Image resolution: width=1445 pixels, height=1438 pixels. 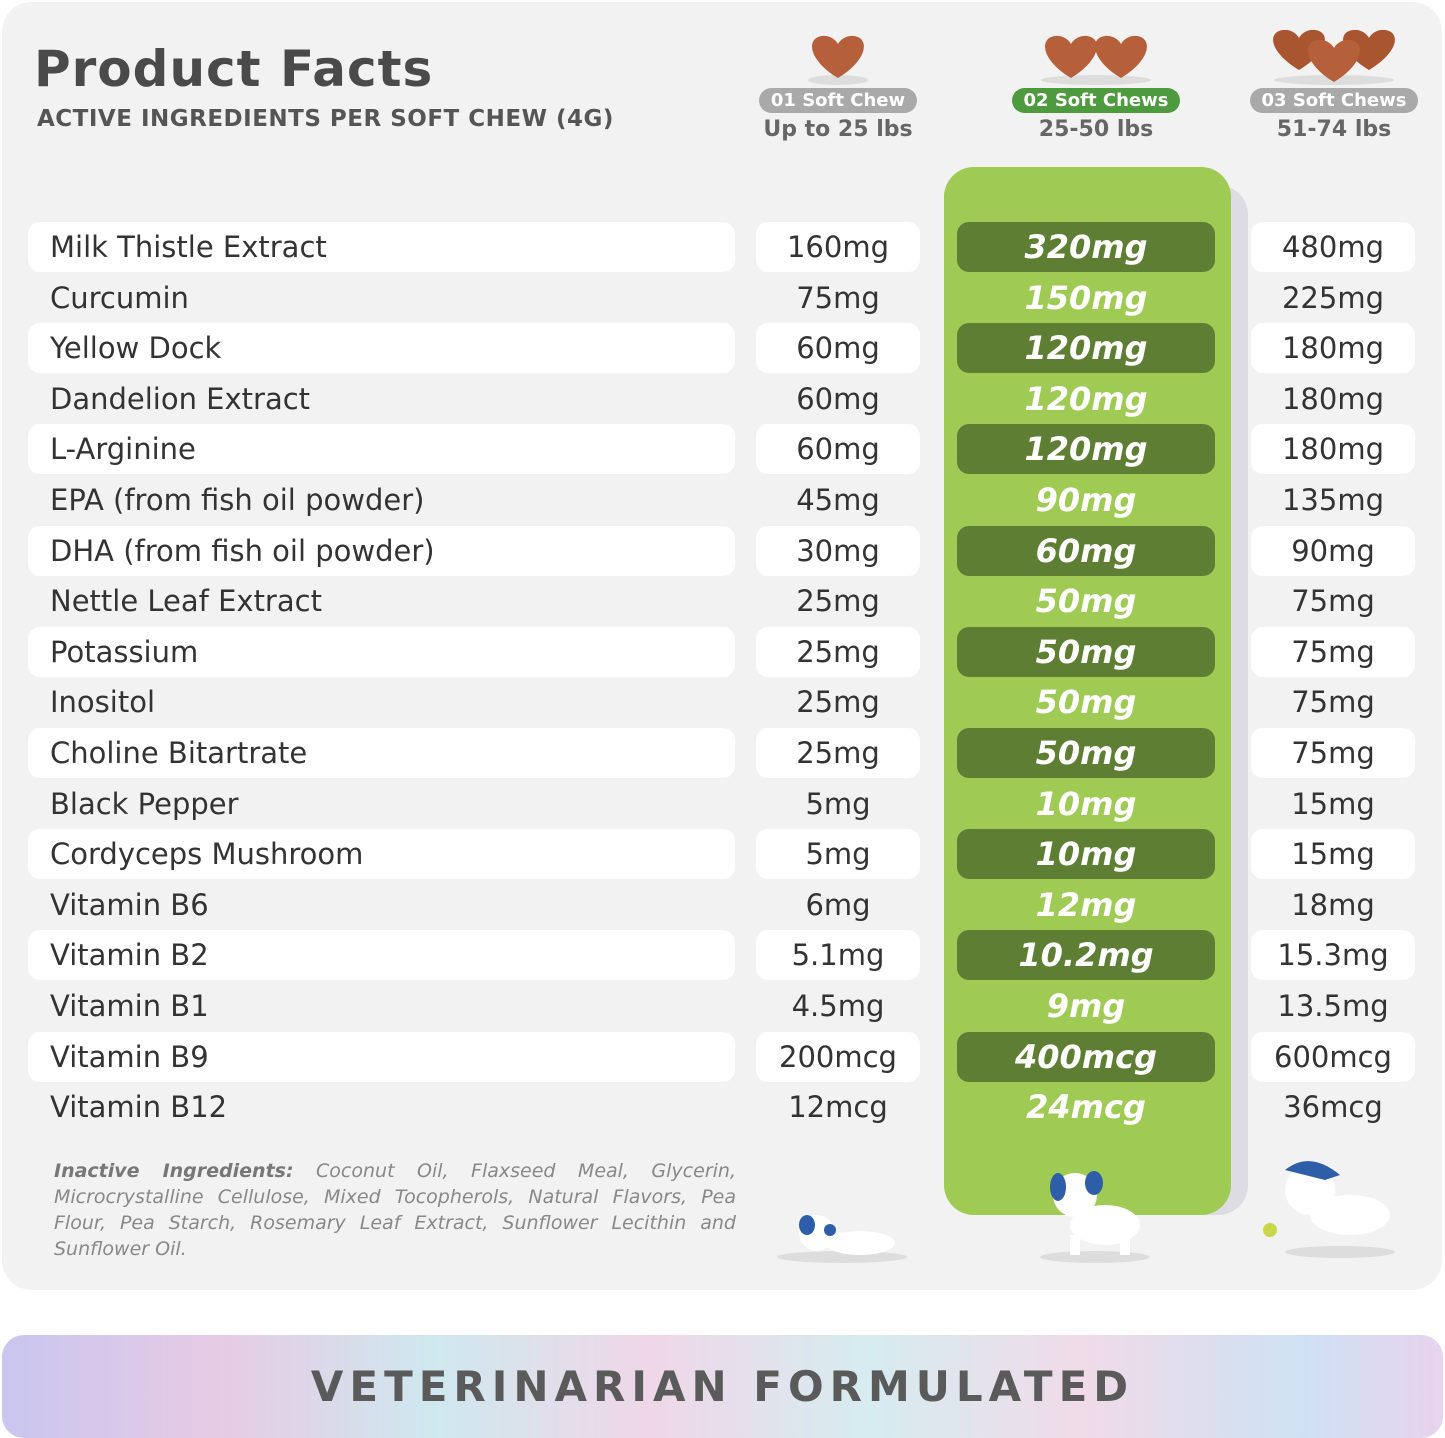 What do you see at coordinates (838, 904) in the screenshot?
I see `amount-1-chew: 6mg` at bounding box center [838, 904].